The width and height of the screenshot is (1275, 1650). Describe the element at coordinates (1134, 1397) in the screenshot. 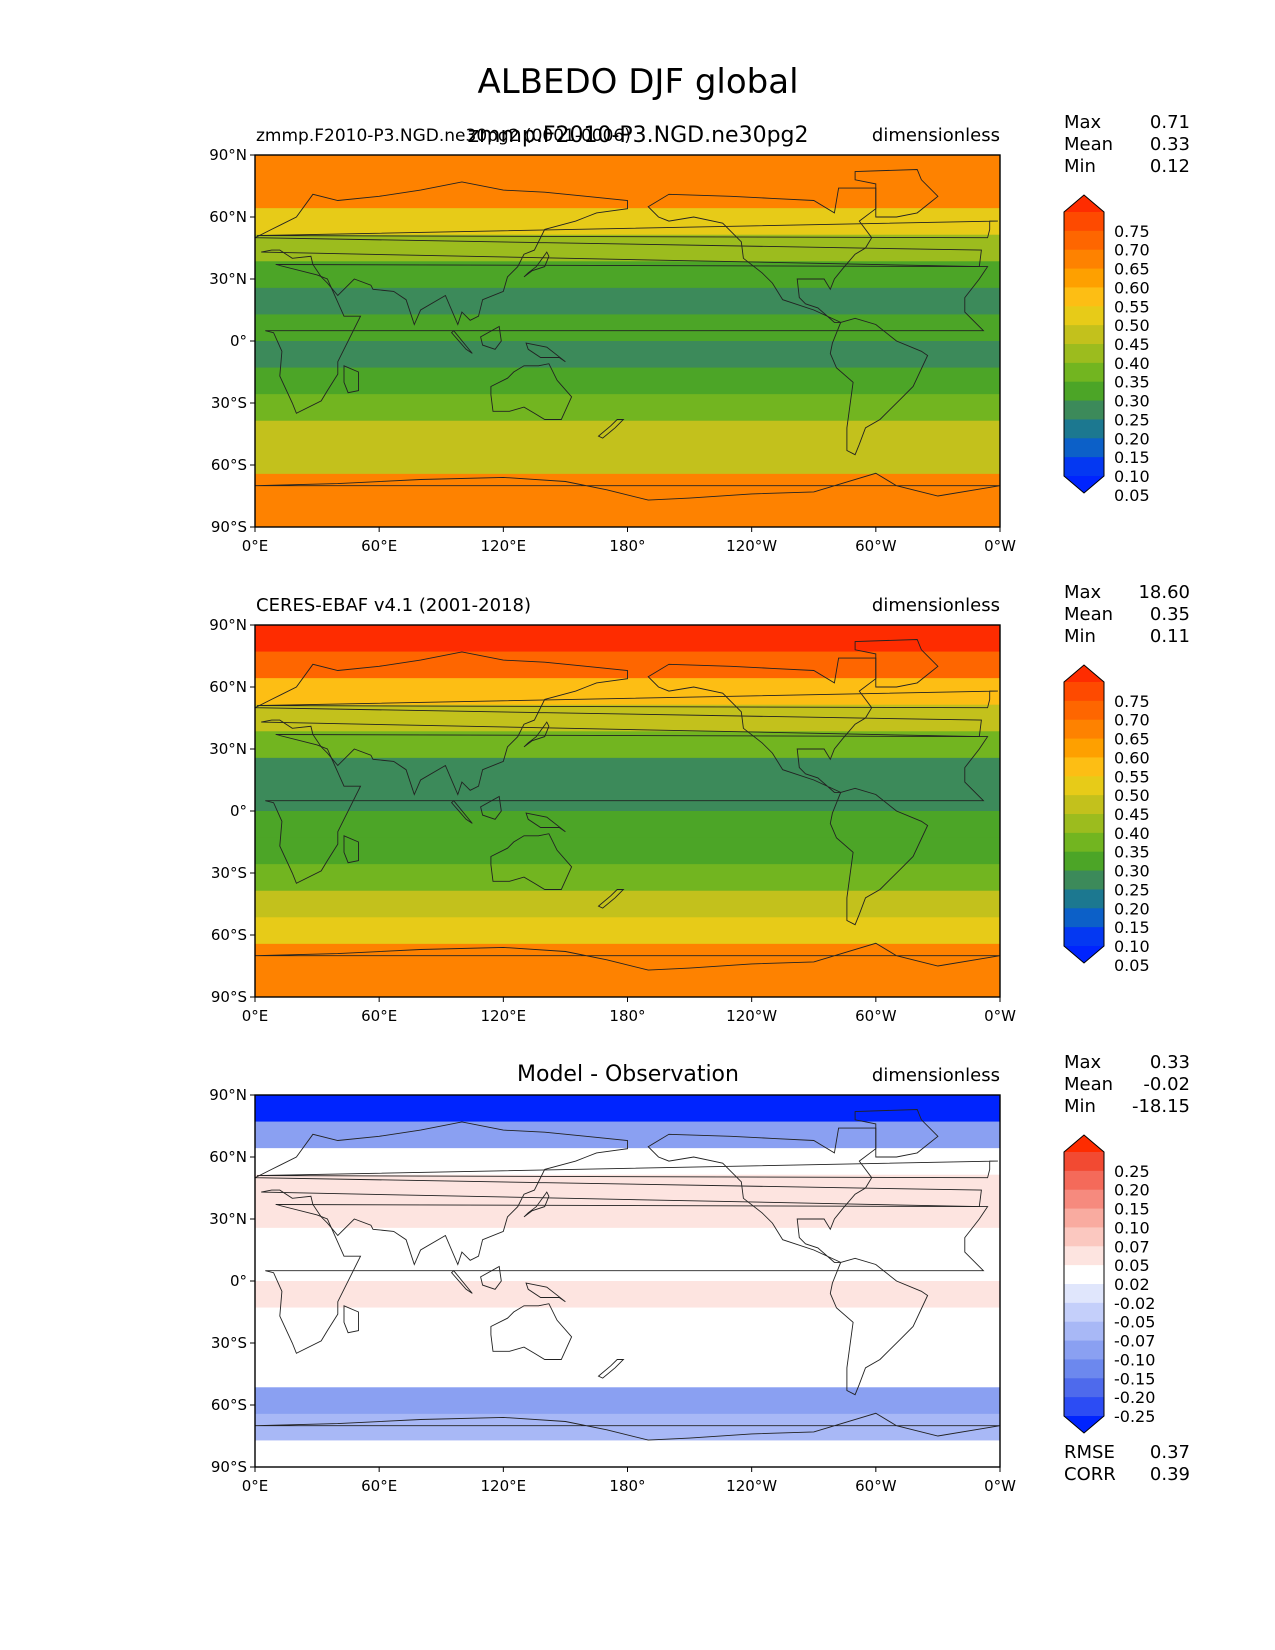

I see `colorbar-tick-label: -0.20` at that location.